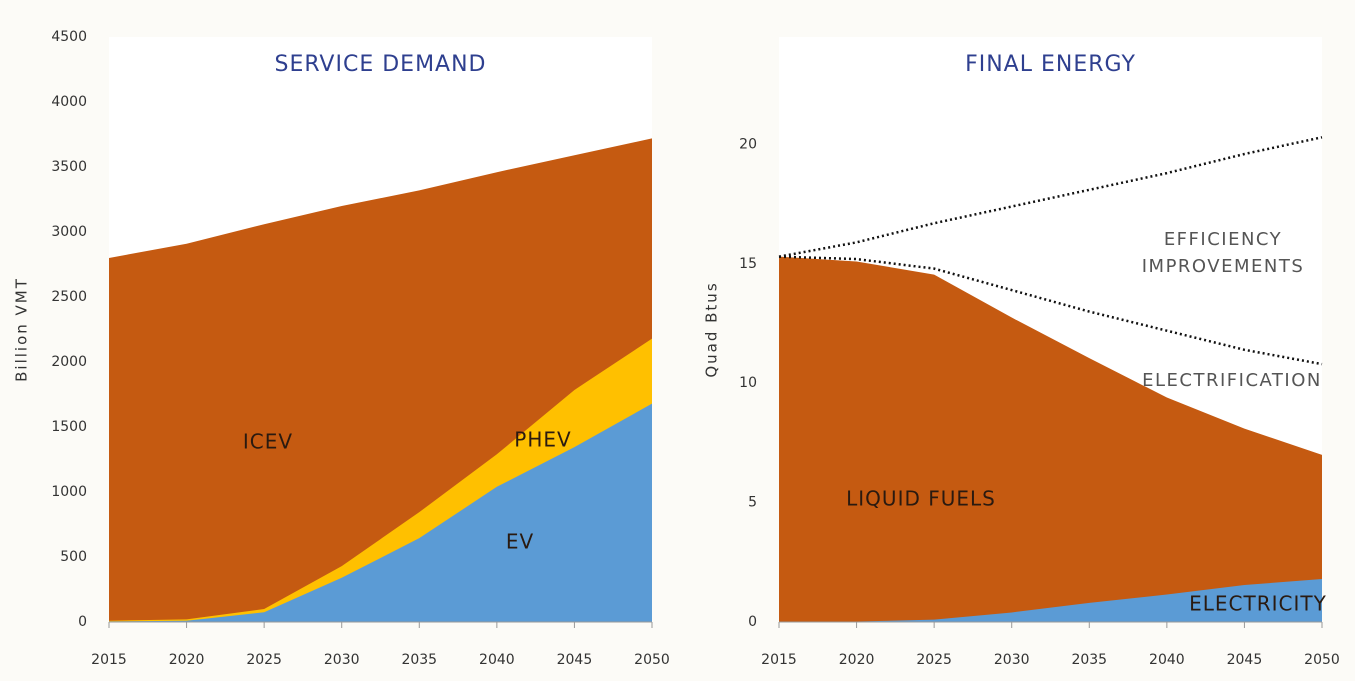  I want to click on dotted-line, so click(1050, 310).